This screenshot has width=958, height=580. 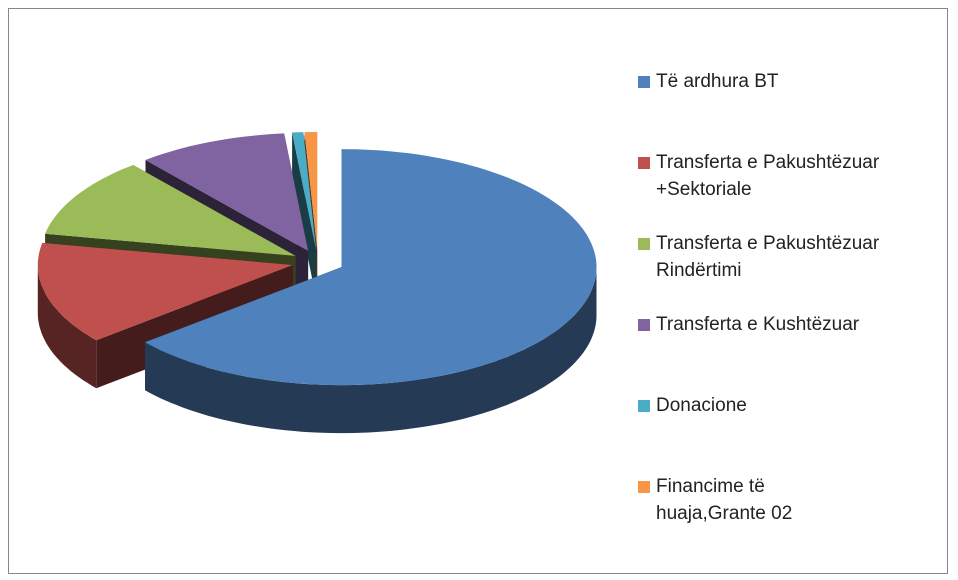 What do you see at coordinates (724, 500) in the screenshot?
I see `legend-label: Financime të huaja,Grante 02` at bounding box center [724, 500].